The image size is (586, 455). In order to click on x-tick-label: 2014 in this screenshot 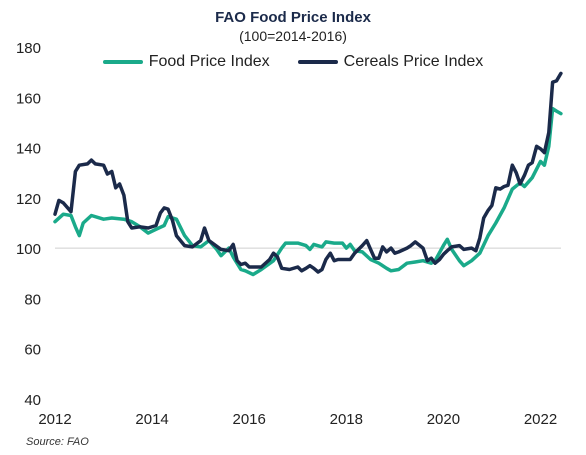, I will do `click(151, 419)`.